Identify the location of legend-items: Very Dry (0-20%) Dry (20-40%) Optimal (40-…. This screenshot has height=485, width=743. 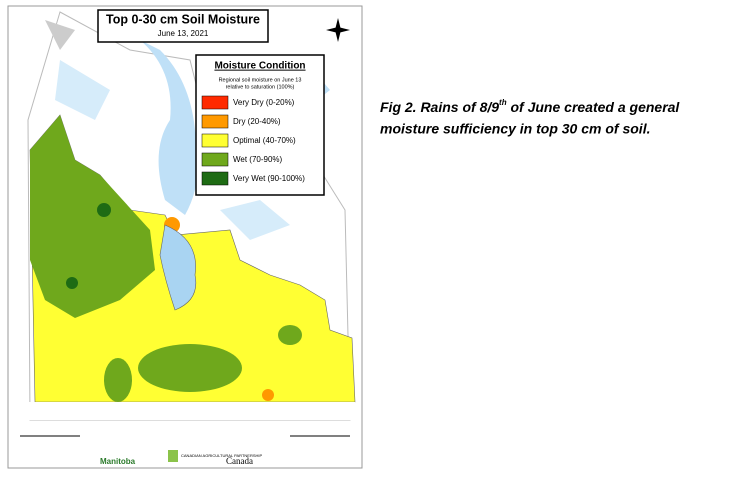
(253, 140).